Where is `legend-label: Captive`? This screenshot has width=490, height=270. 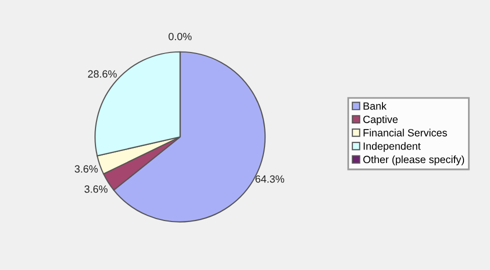
legend-label: Captive is located at coordinates (380, 120).